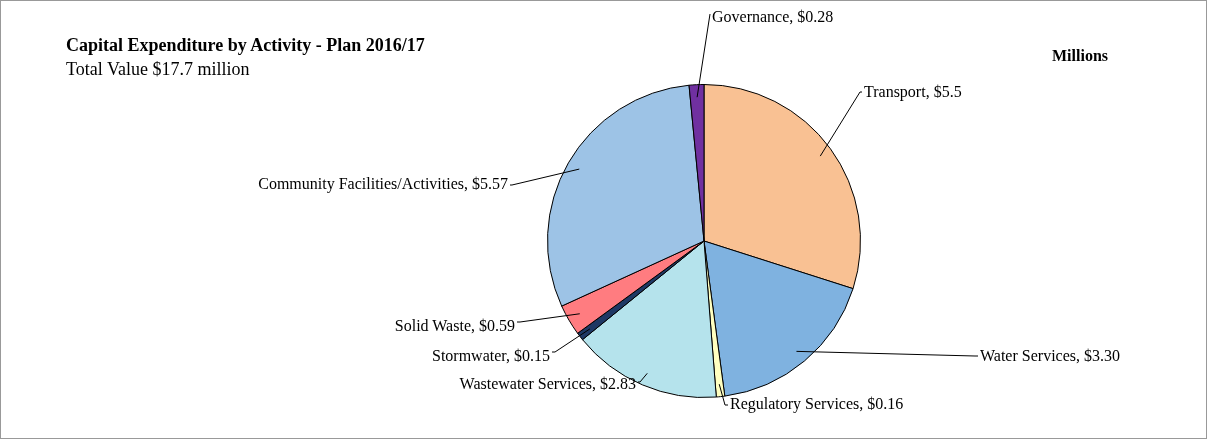  I want to click on slice-label: Regulatory Services, $0.16, so click(817, 404).